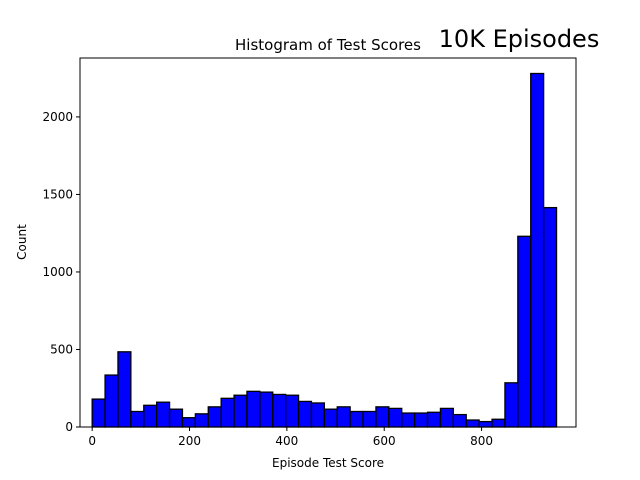  What do you see at coordinates (286, 441) in the screenshot?
I see `x-tick-label: 400` at bounding box center [286, 441].